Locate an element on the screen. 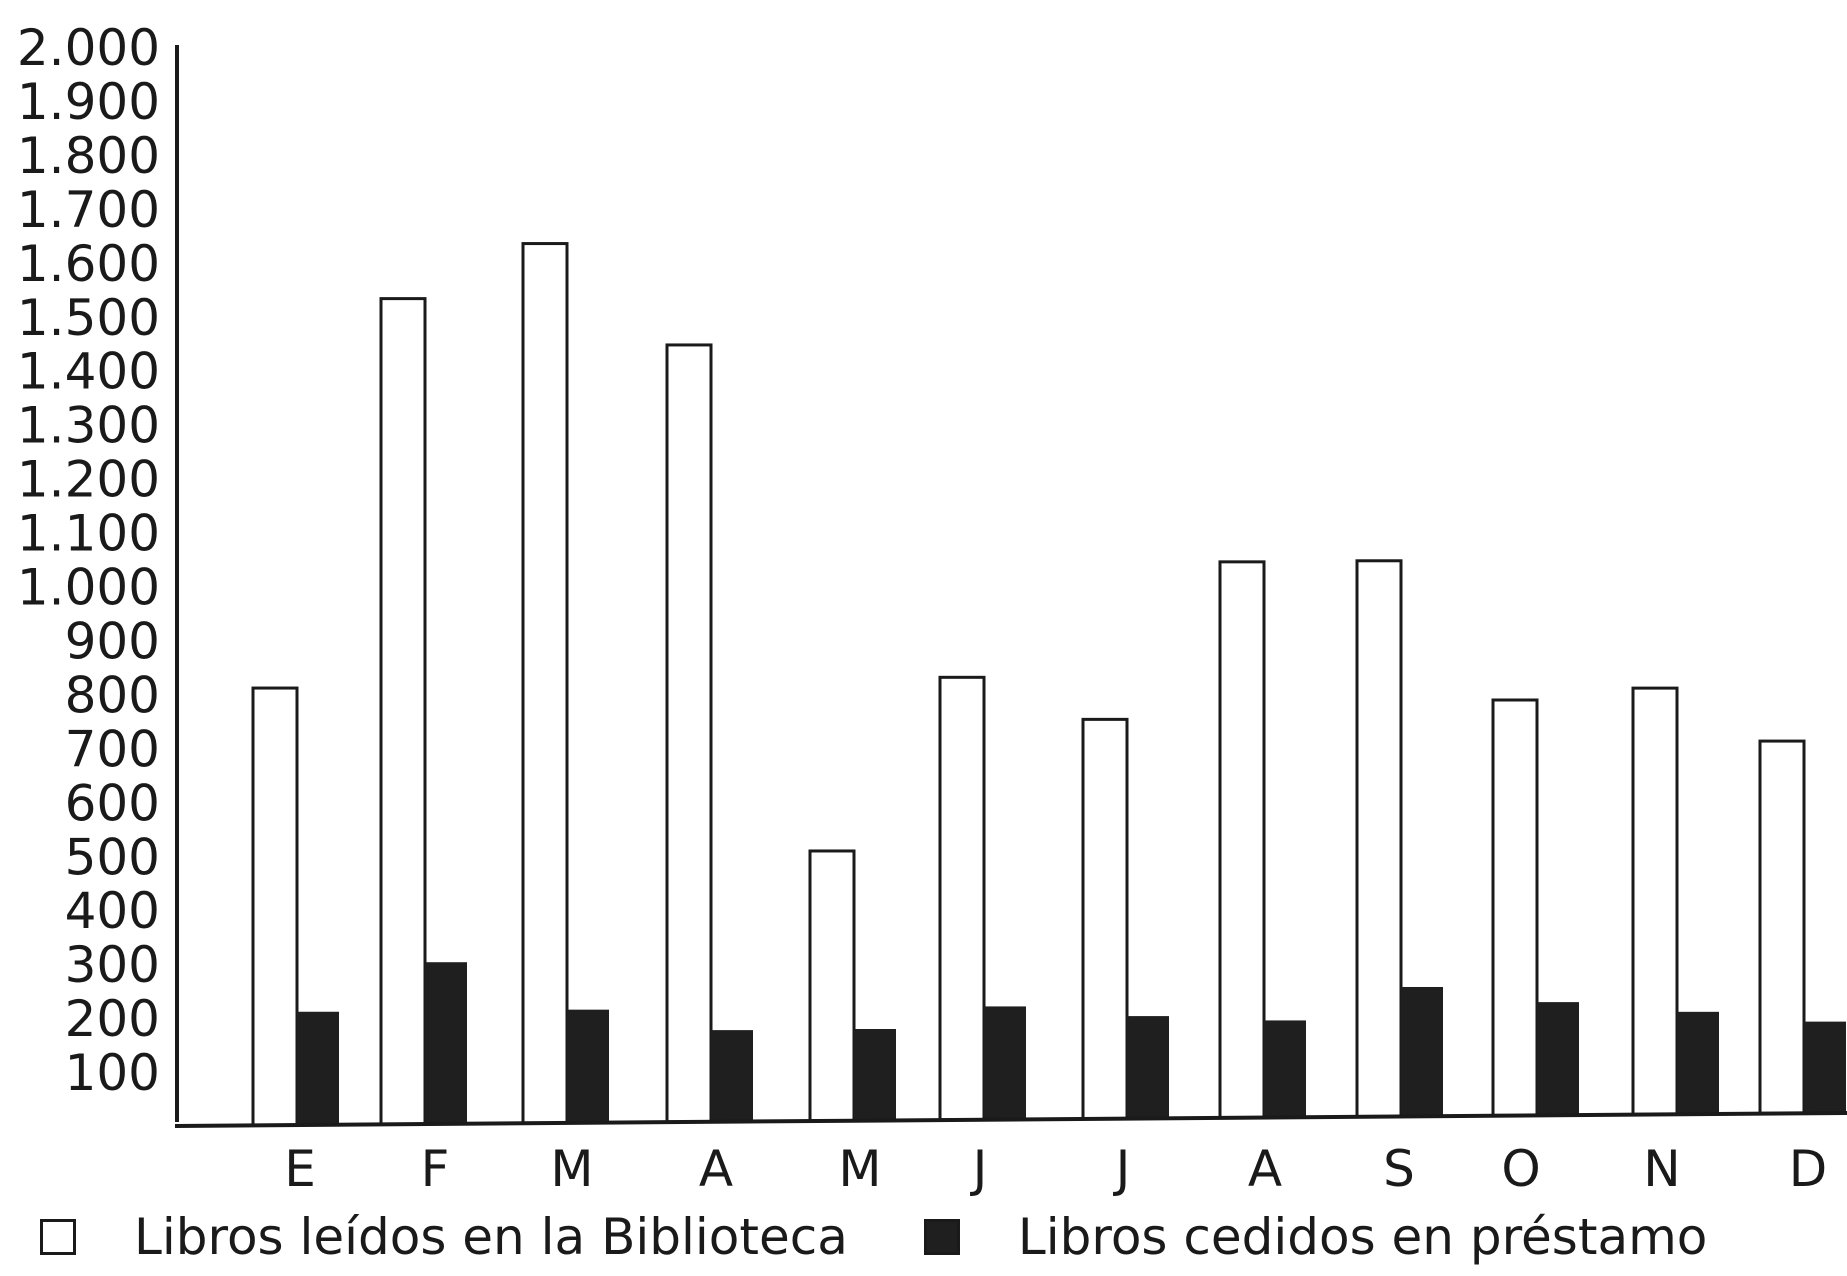 The image size is (1847, 1276). y-tick-label: 1.100 is located at coordinates (88, 534).